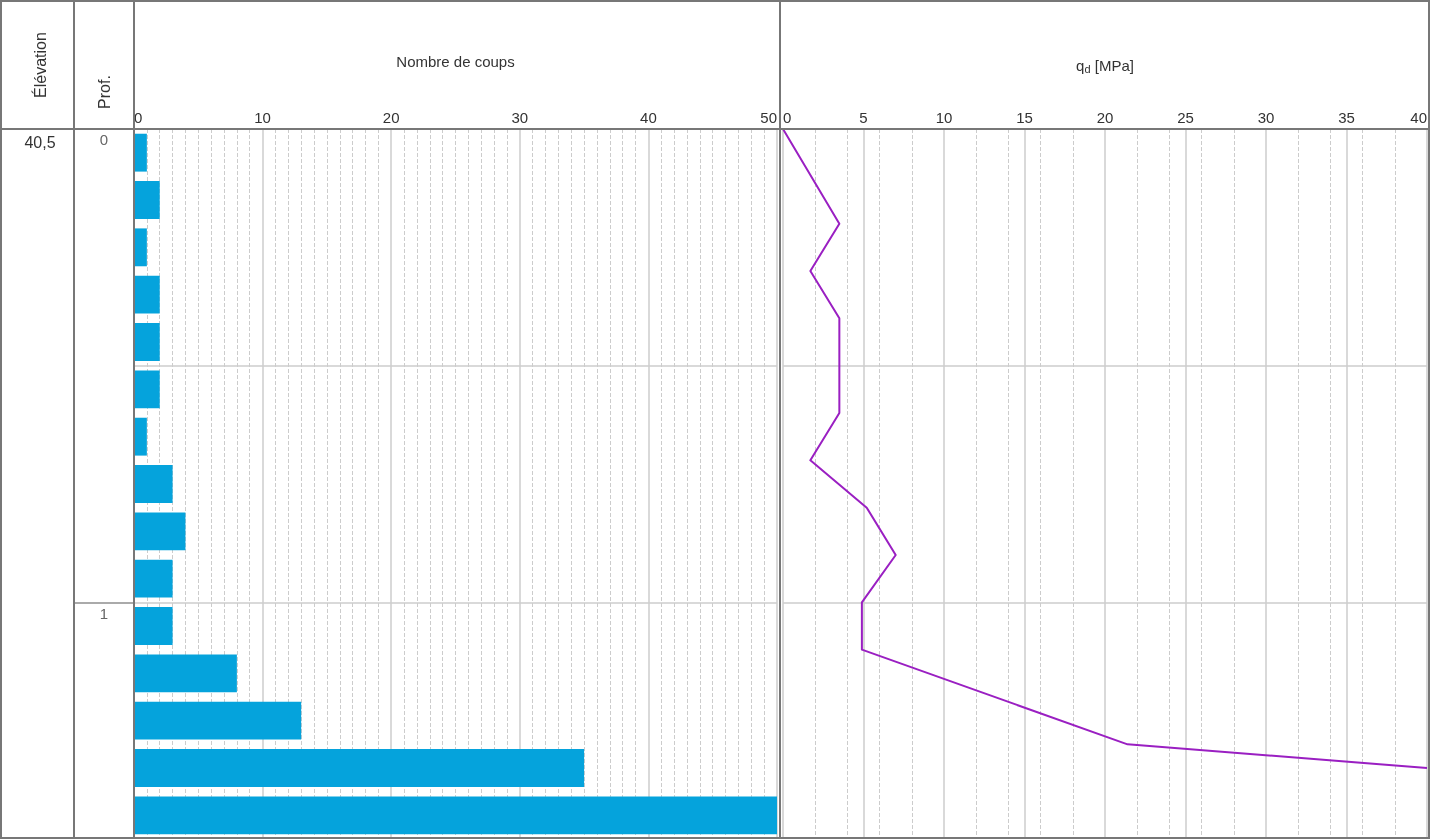  Describe the element at coordinates (1105, 66) in the screenshot. I see `x-axis-title: qd [MPa]` at that location.